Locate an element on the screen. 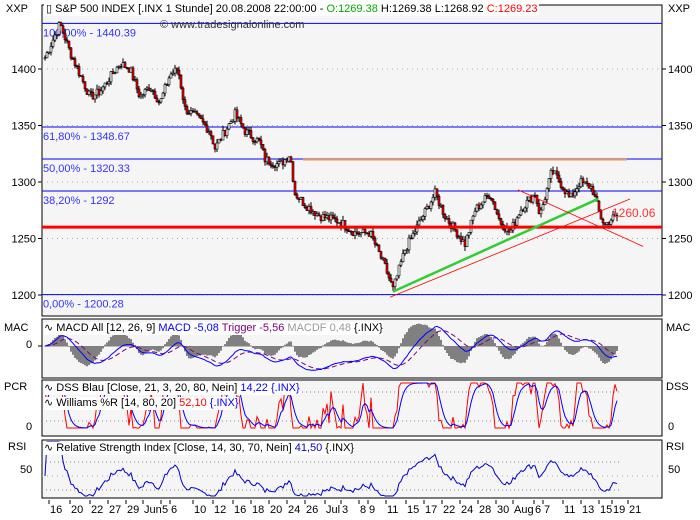  williams-line is located at coordinates (331, 405).